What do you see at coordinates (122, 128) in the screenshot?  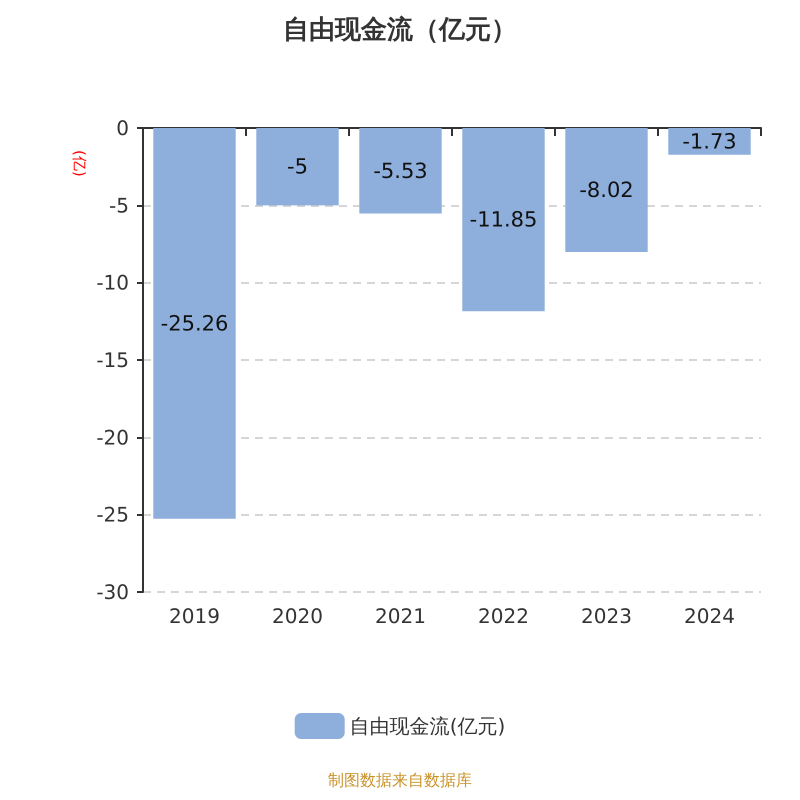 I see `y-tick-label: 0` at bounding box center [122, 128].